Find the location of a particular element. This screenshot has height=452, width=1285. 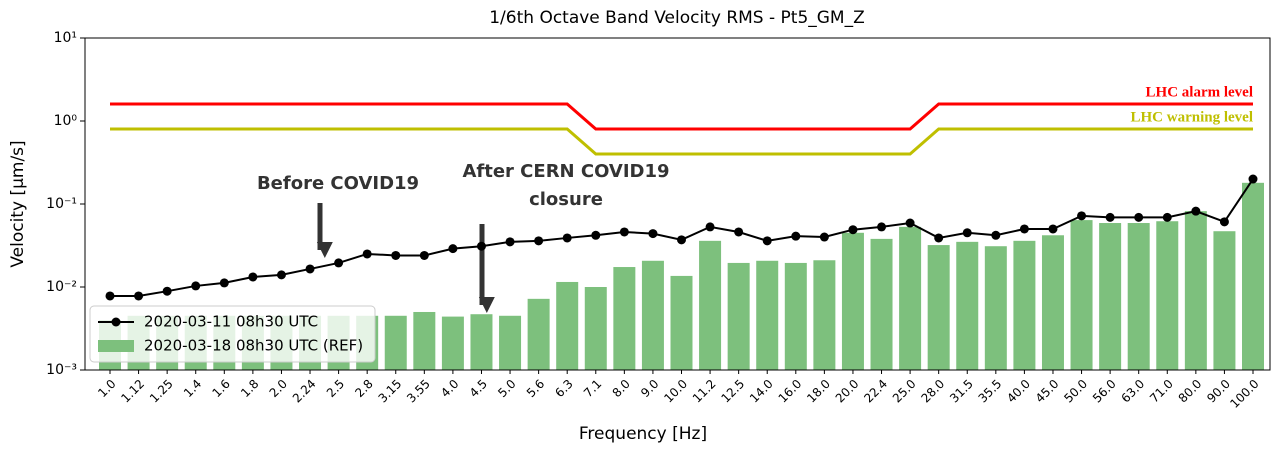

legend-box is located at coordinates (232, 334).